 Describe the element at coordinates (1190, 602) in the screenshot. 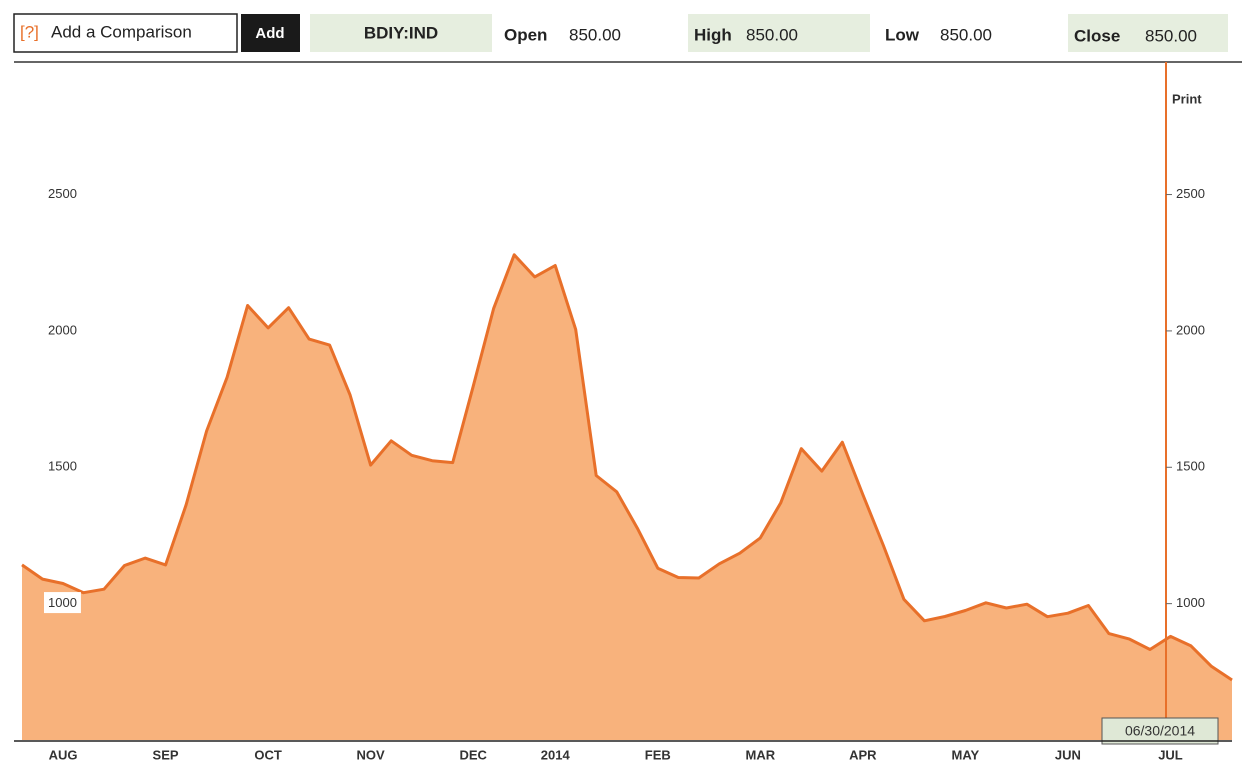

I see `y-tick-label-right: 1000` at that location.